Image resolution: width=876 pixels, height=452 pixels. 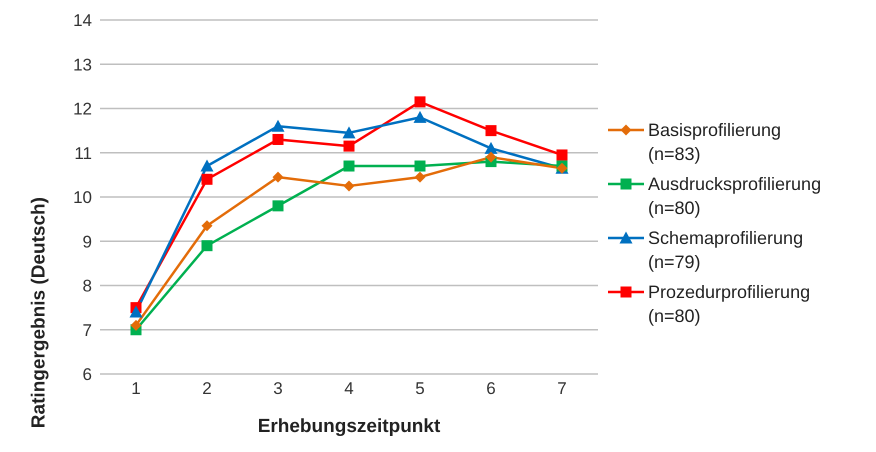 I want to click on y-tick-label: 10, so click(x=82, y=198).